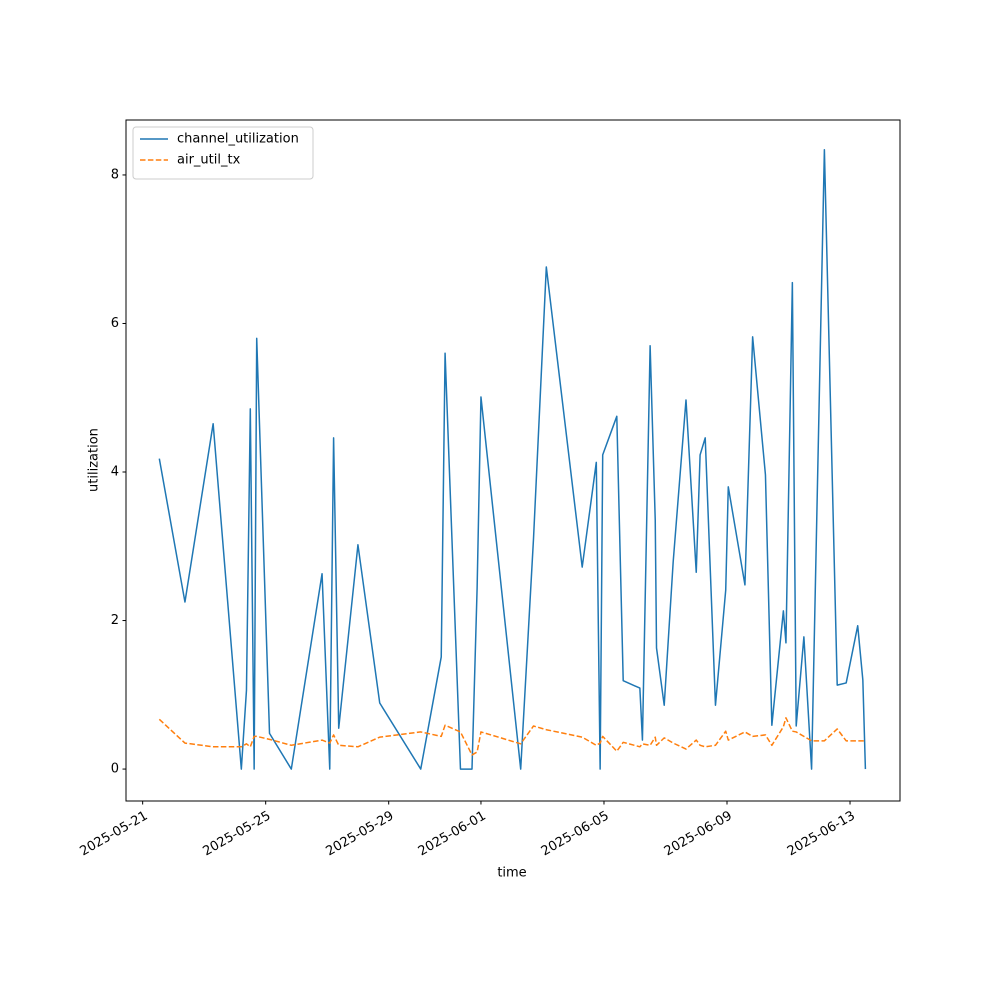 The height and width of the screenshot is (1004, 1000). Describe the element at coordinates (360, 834) in the screenshot. I see `x-tick-label: 2025-05-29` at that location.